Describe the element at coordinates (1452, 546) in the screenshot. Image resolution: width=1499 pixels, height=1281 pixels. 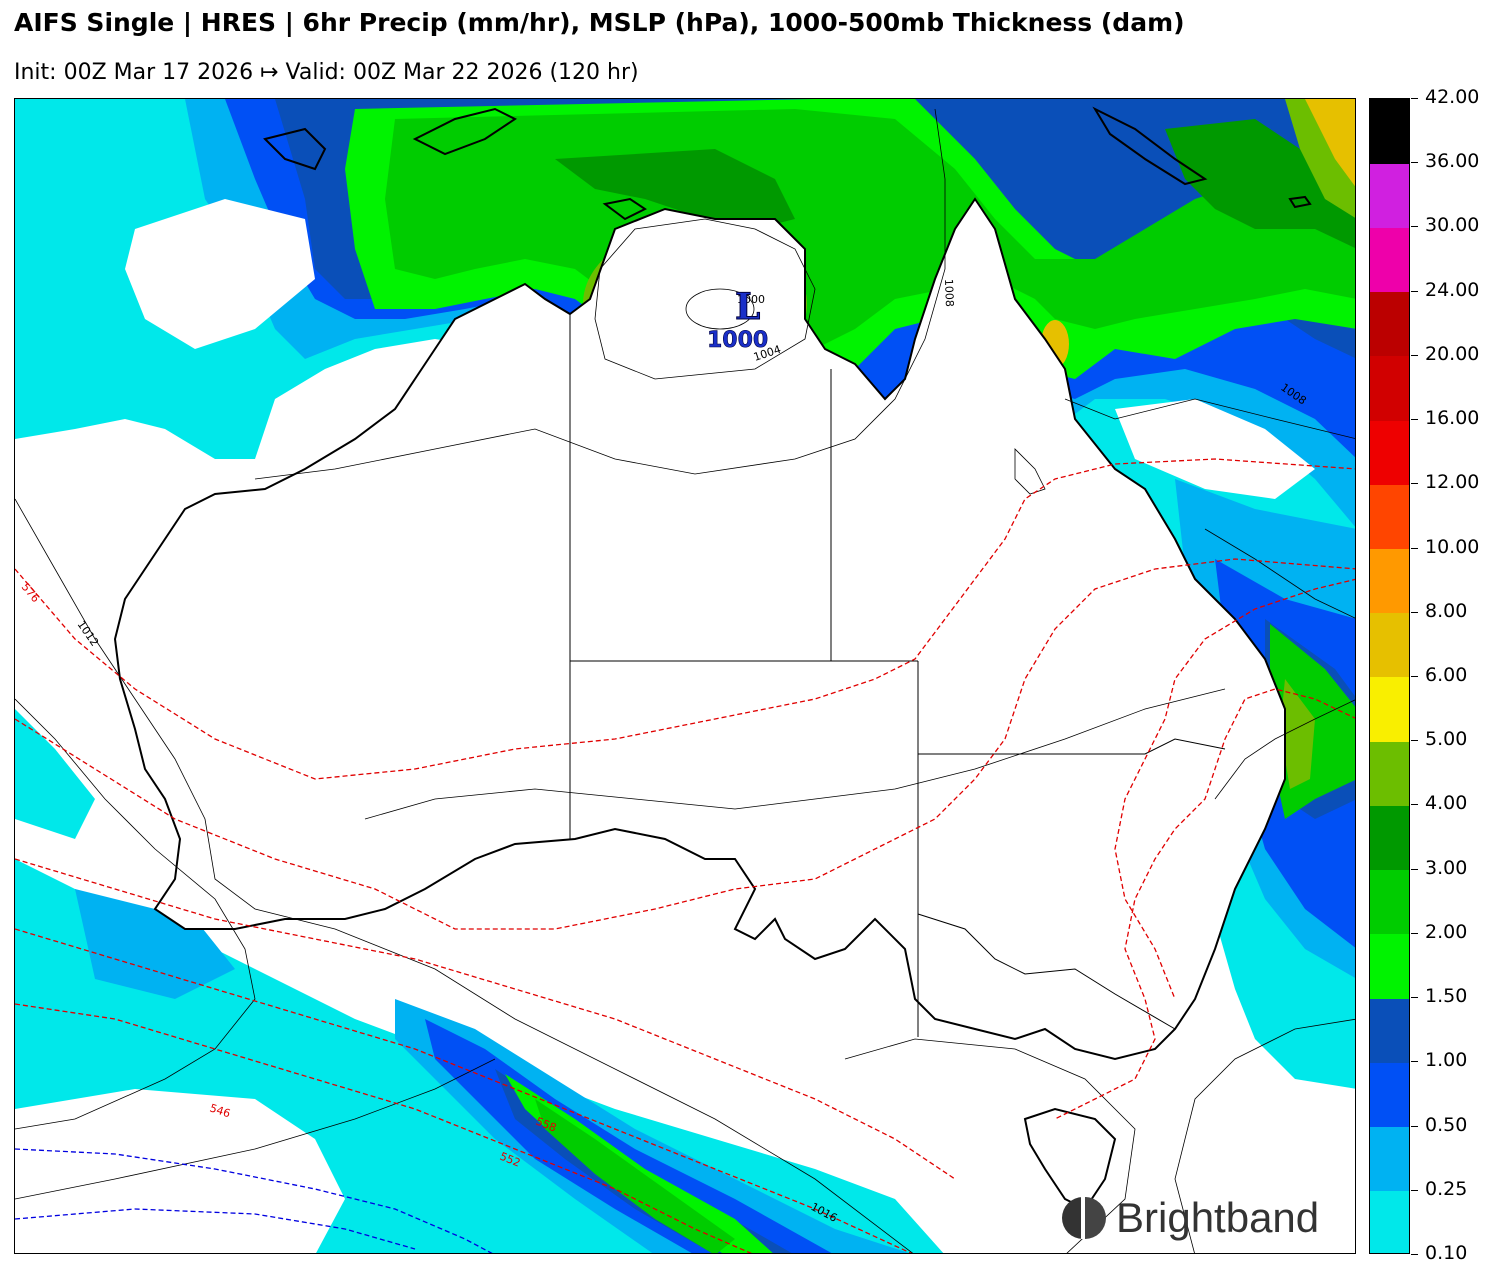
I see `colorbar-tick-label: 10.00` at that location.